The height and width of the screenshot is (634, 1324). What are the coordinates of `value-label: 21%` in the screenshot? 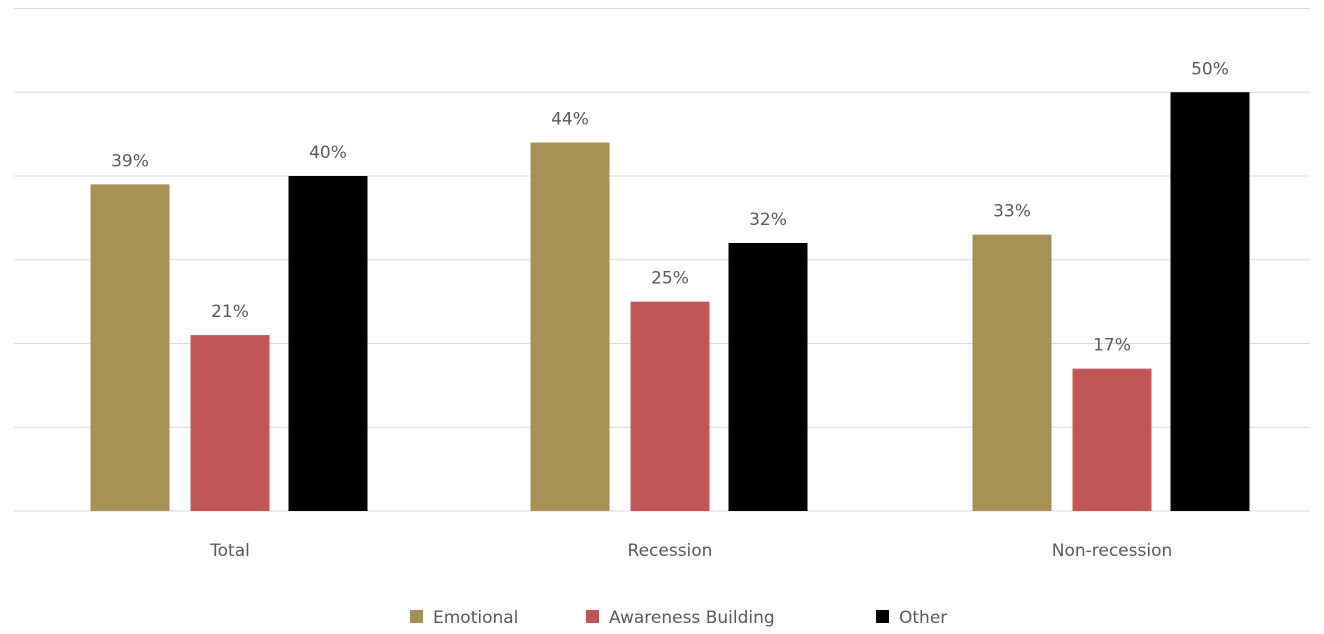 It's located at (230, 312).